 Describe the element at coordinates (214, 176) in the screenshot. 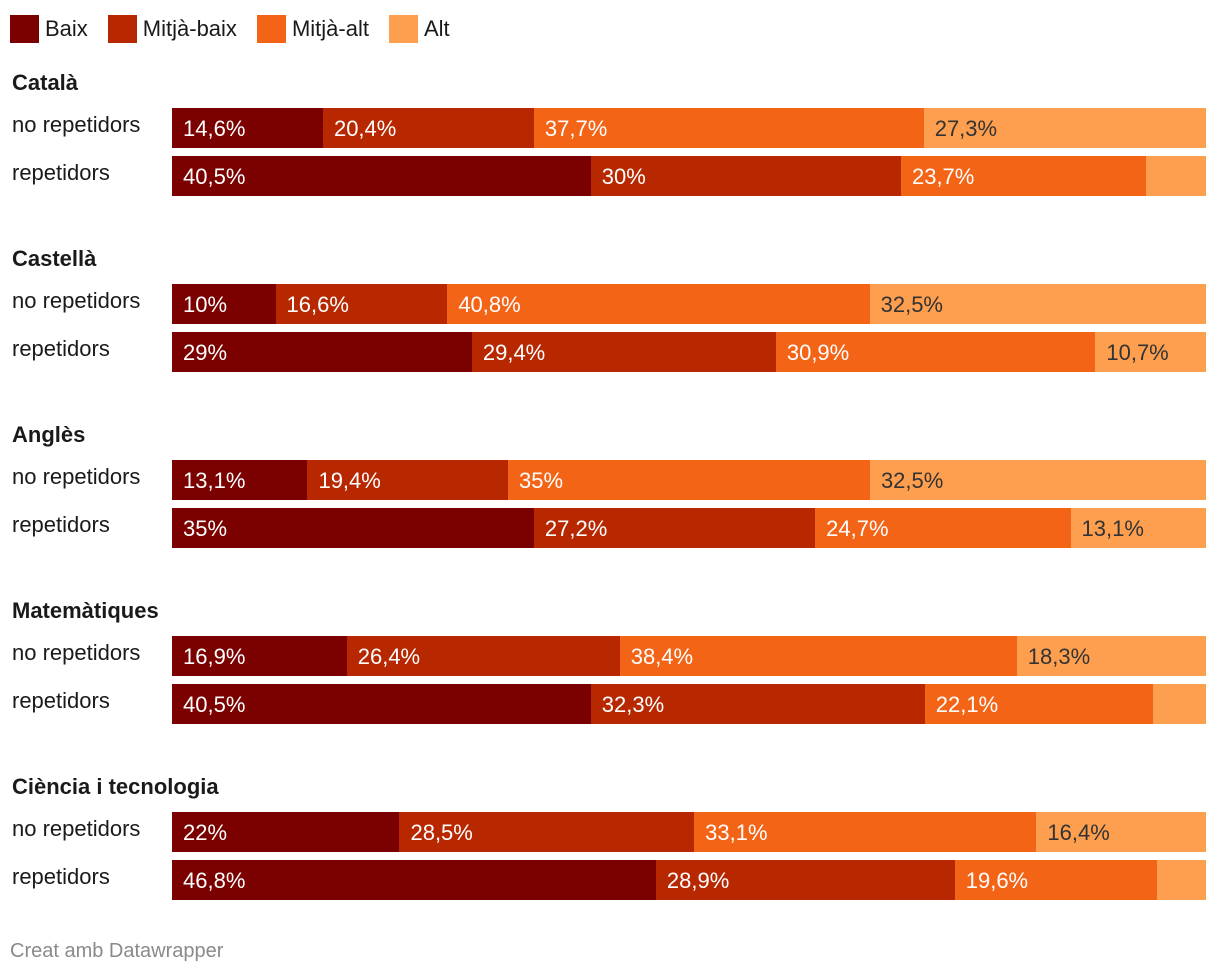

I see `data-label: 40,5%` at that location.